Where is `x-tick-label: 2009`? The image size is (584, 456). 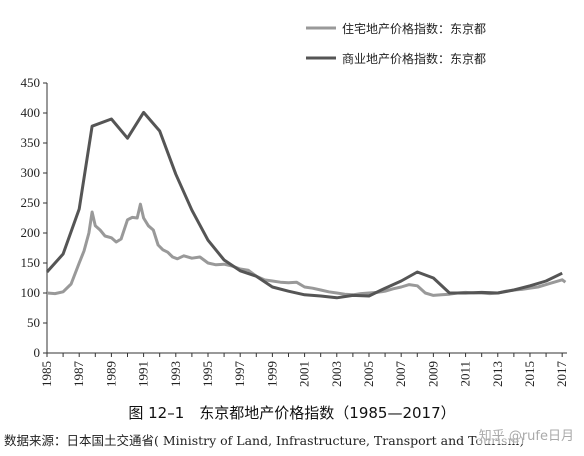 x-tick-label: 2009 is located at coordinates (432, 374).